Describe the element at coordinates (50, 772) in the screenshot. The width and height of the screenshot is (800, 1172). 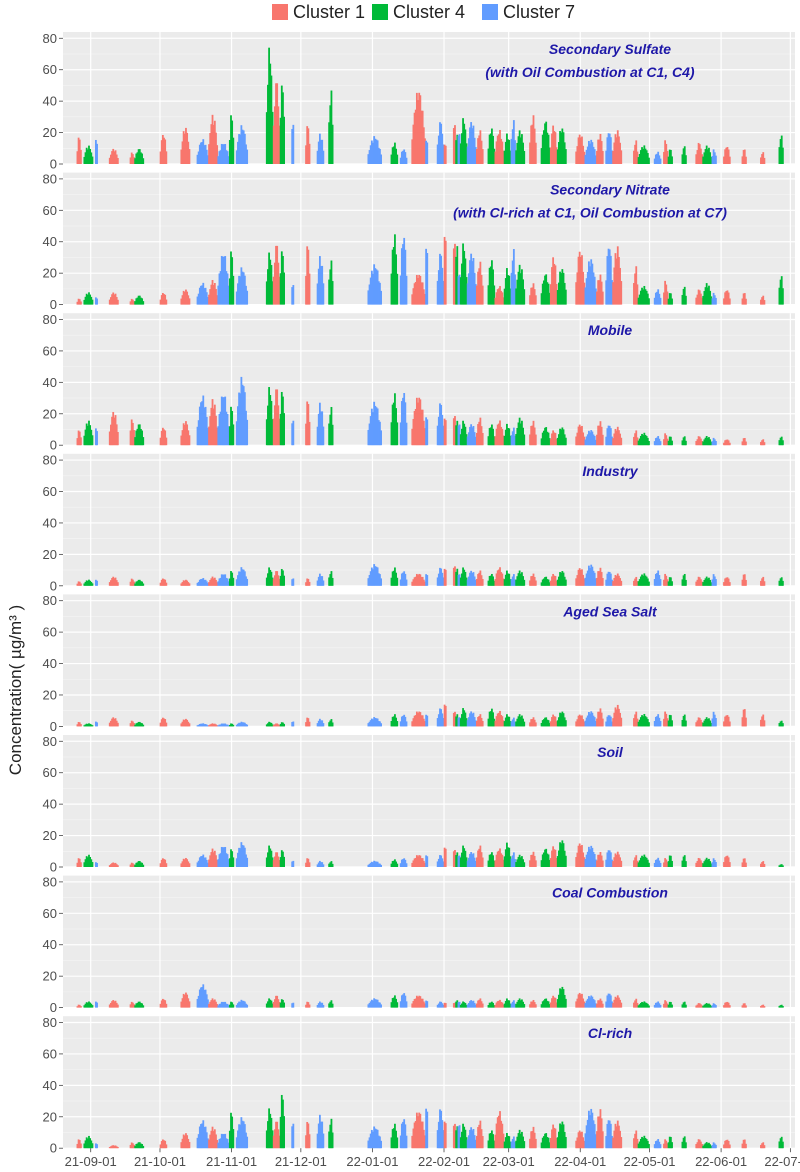
I see `y-tick-label: 60` at that location.